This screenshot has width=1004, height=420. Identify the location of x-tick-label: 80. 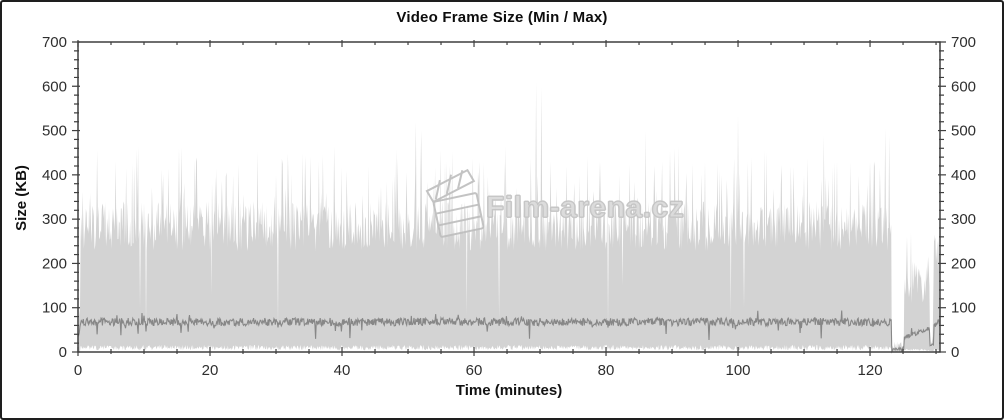
(606, 370).